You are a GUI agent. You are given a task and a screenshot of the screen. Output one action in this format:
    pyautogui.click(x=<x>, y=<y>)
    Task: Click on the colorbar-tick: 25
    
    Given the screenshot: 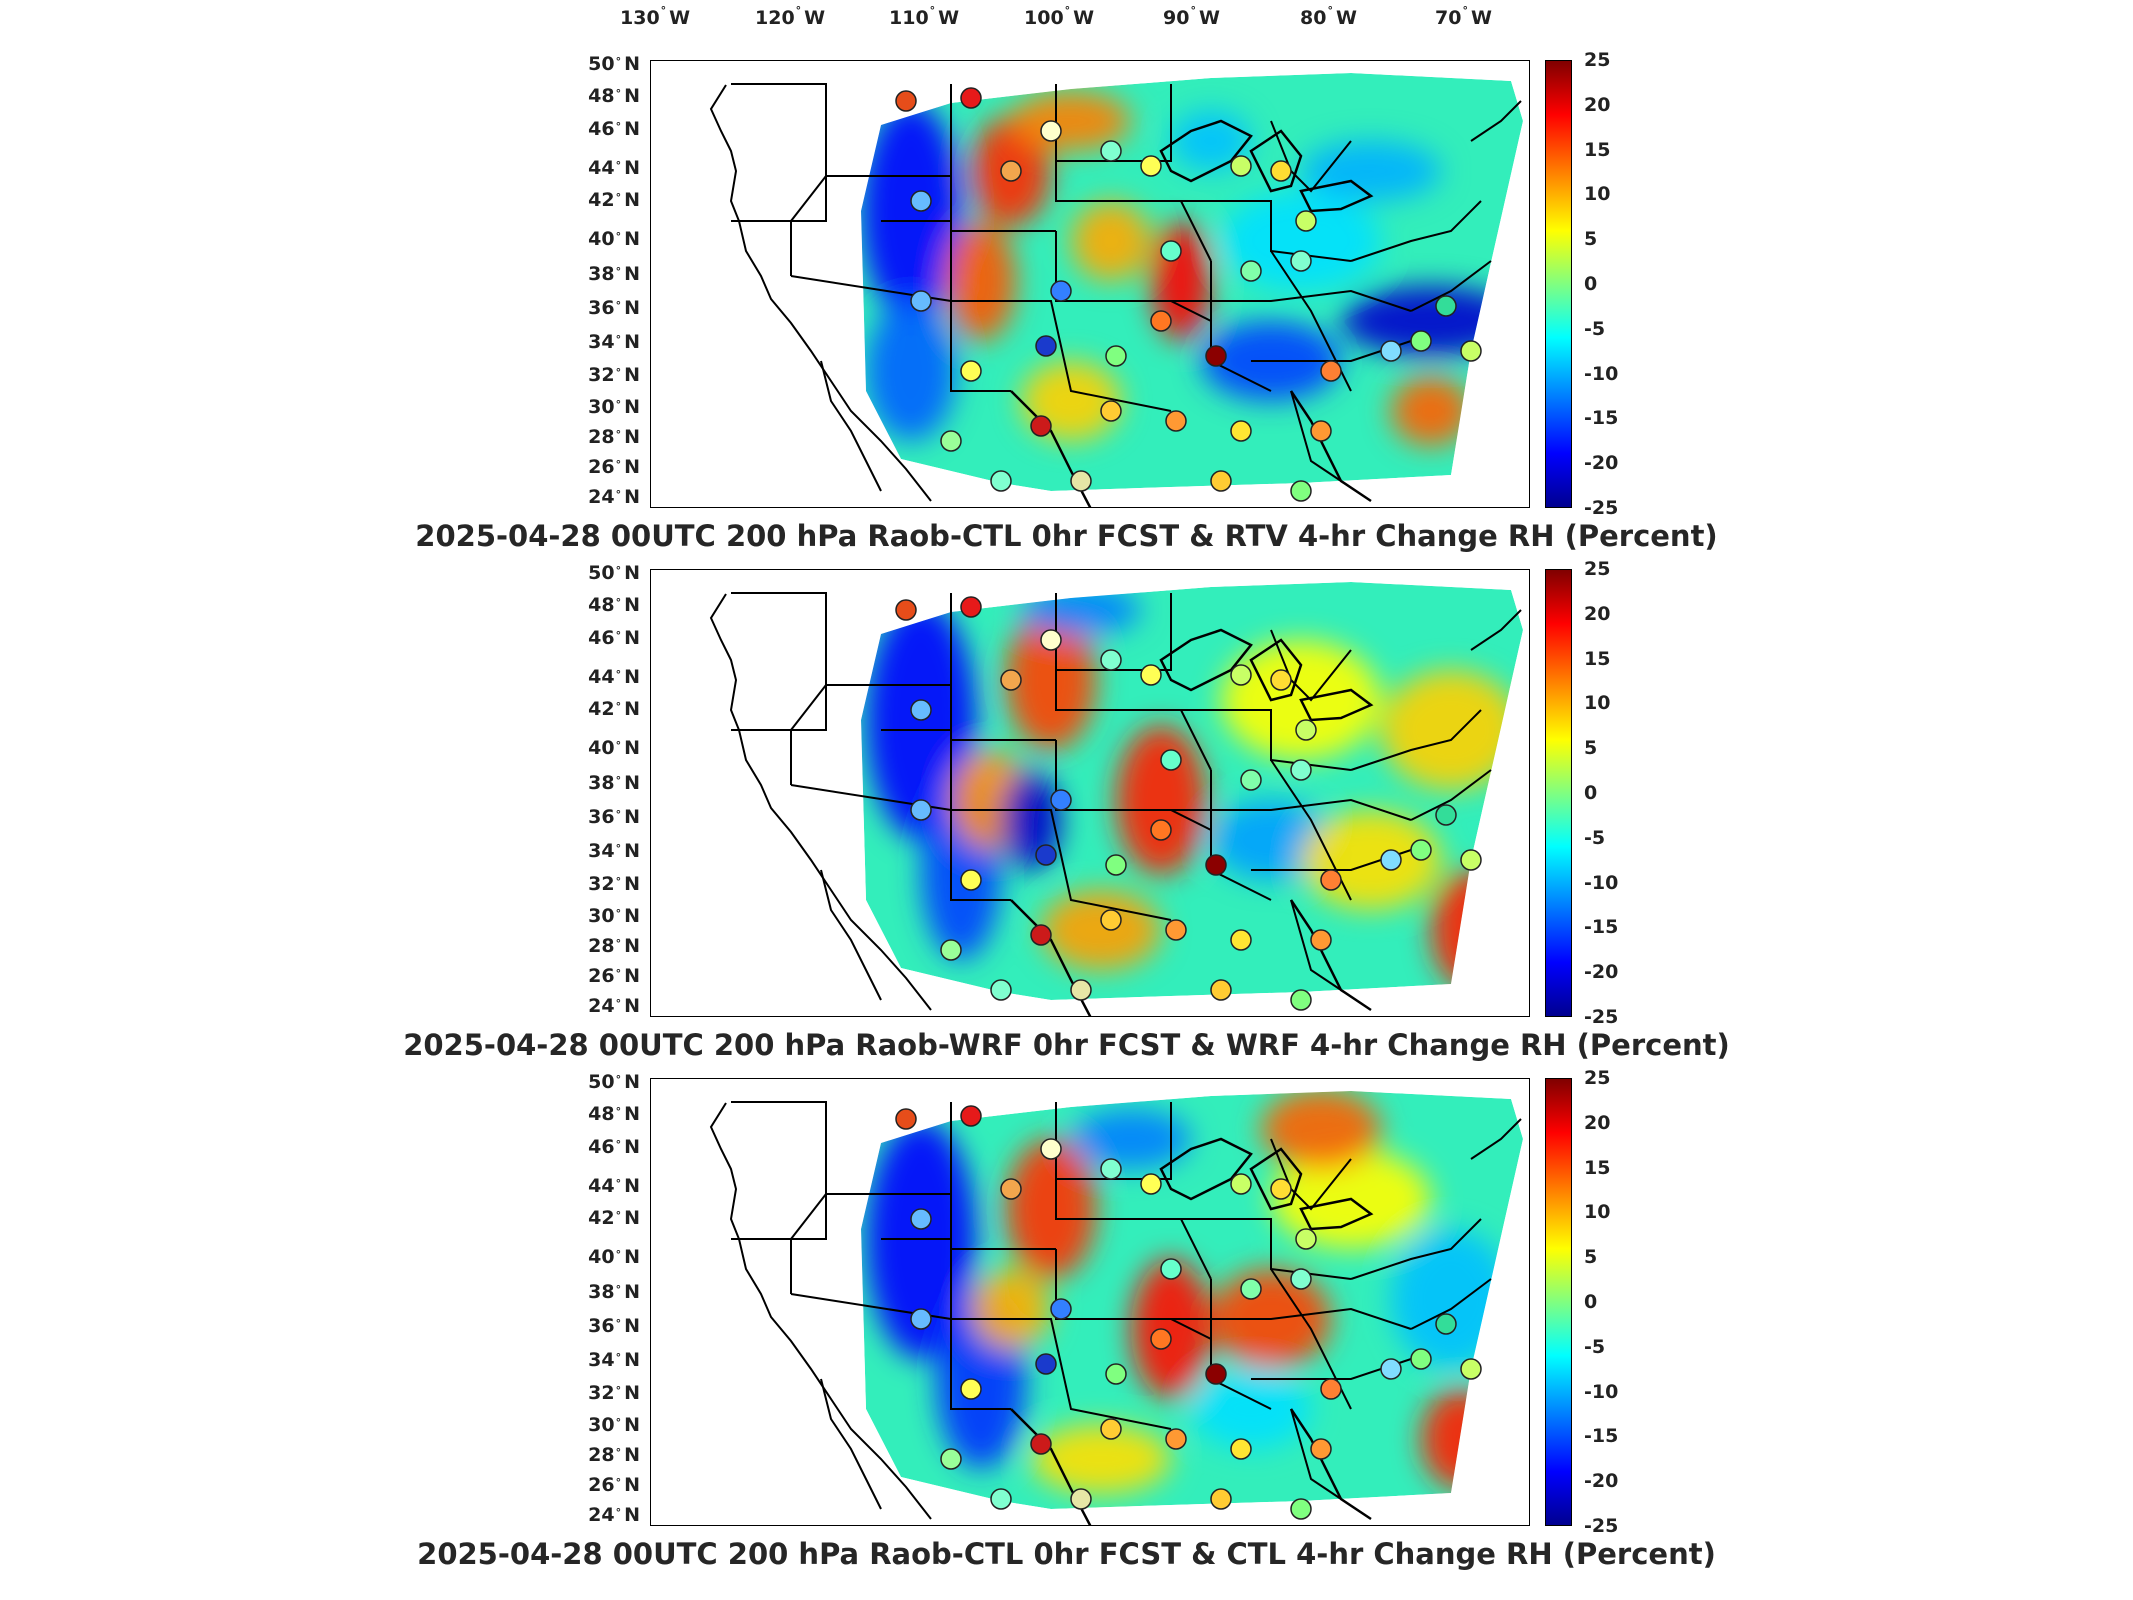 What is the action you would take?
    pyautogui.click(x=1597, y=1078)
    